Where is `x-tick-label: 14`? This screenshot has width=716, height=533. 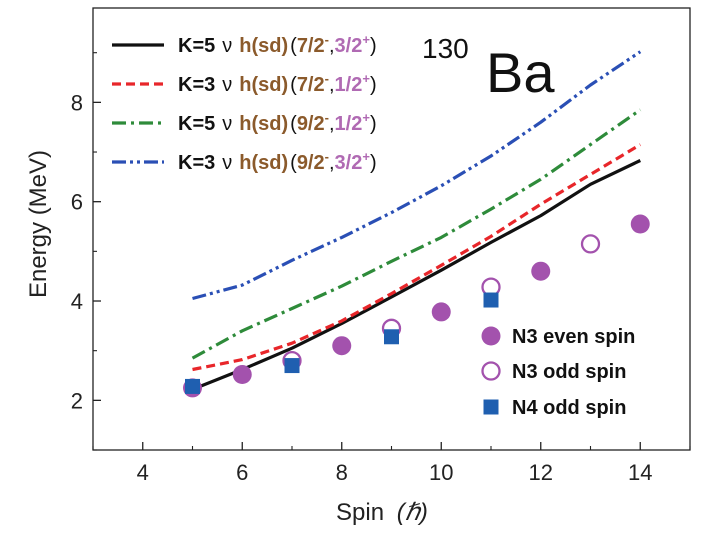 x-tick-label: 14 is located at coordinates (640, 472).